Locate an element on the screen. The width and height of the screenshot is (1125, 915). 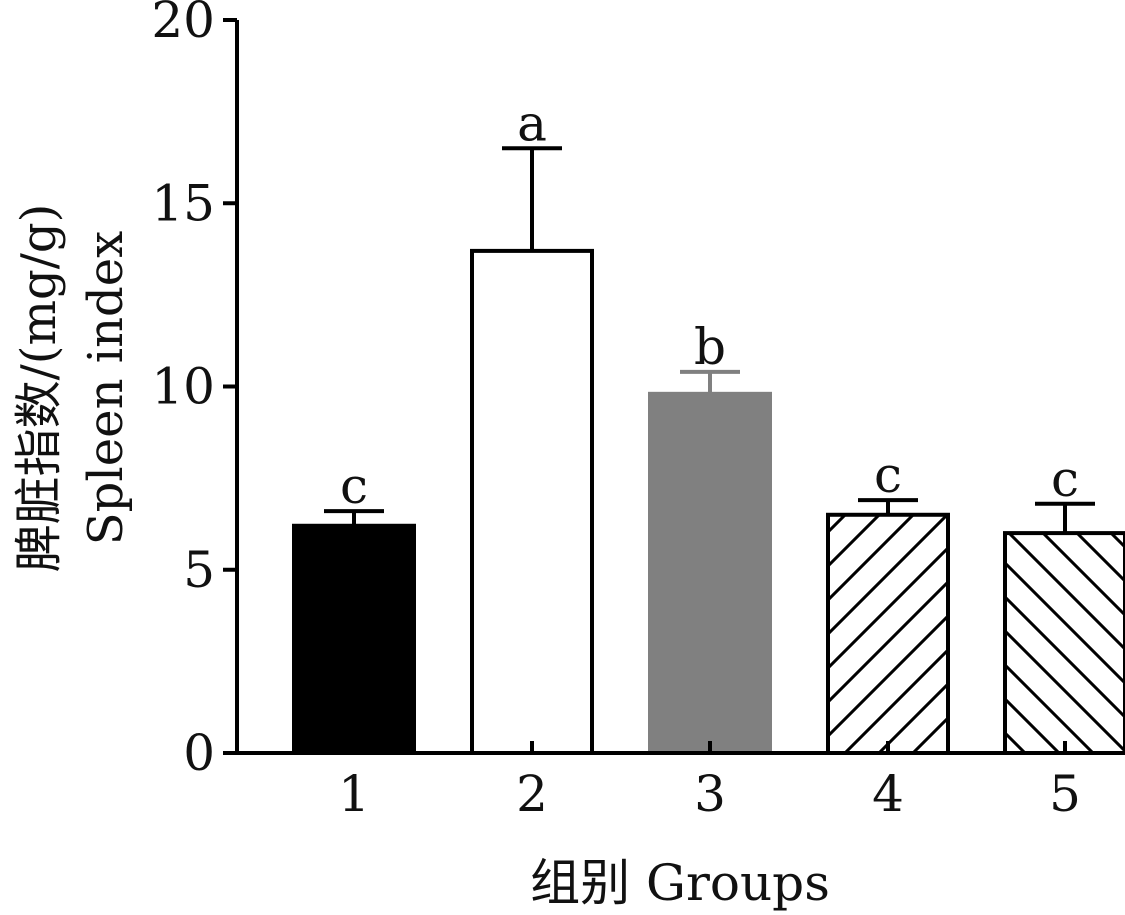
y-tick-label: 10 is located at coordinates (183, 387).